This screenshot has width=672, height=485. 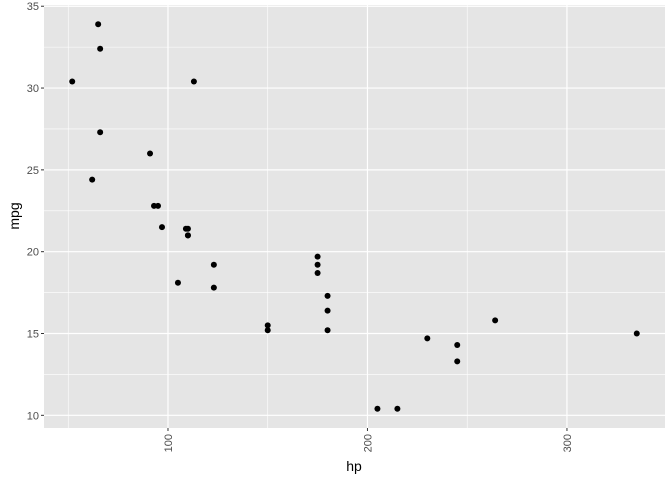 What do you see at coordinates (368, 443) in the screenshot?
I see `x-tick-label: 200` at bounding box center [368, 443].